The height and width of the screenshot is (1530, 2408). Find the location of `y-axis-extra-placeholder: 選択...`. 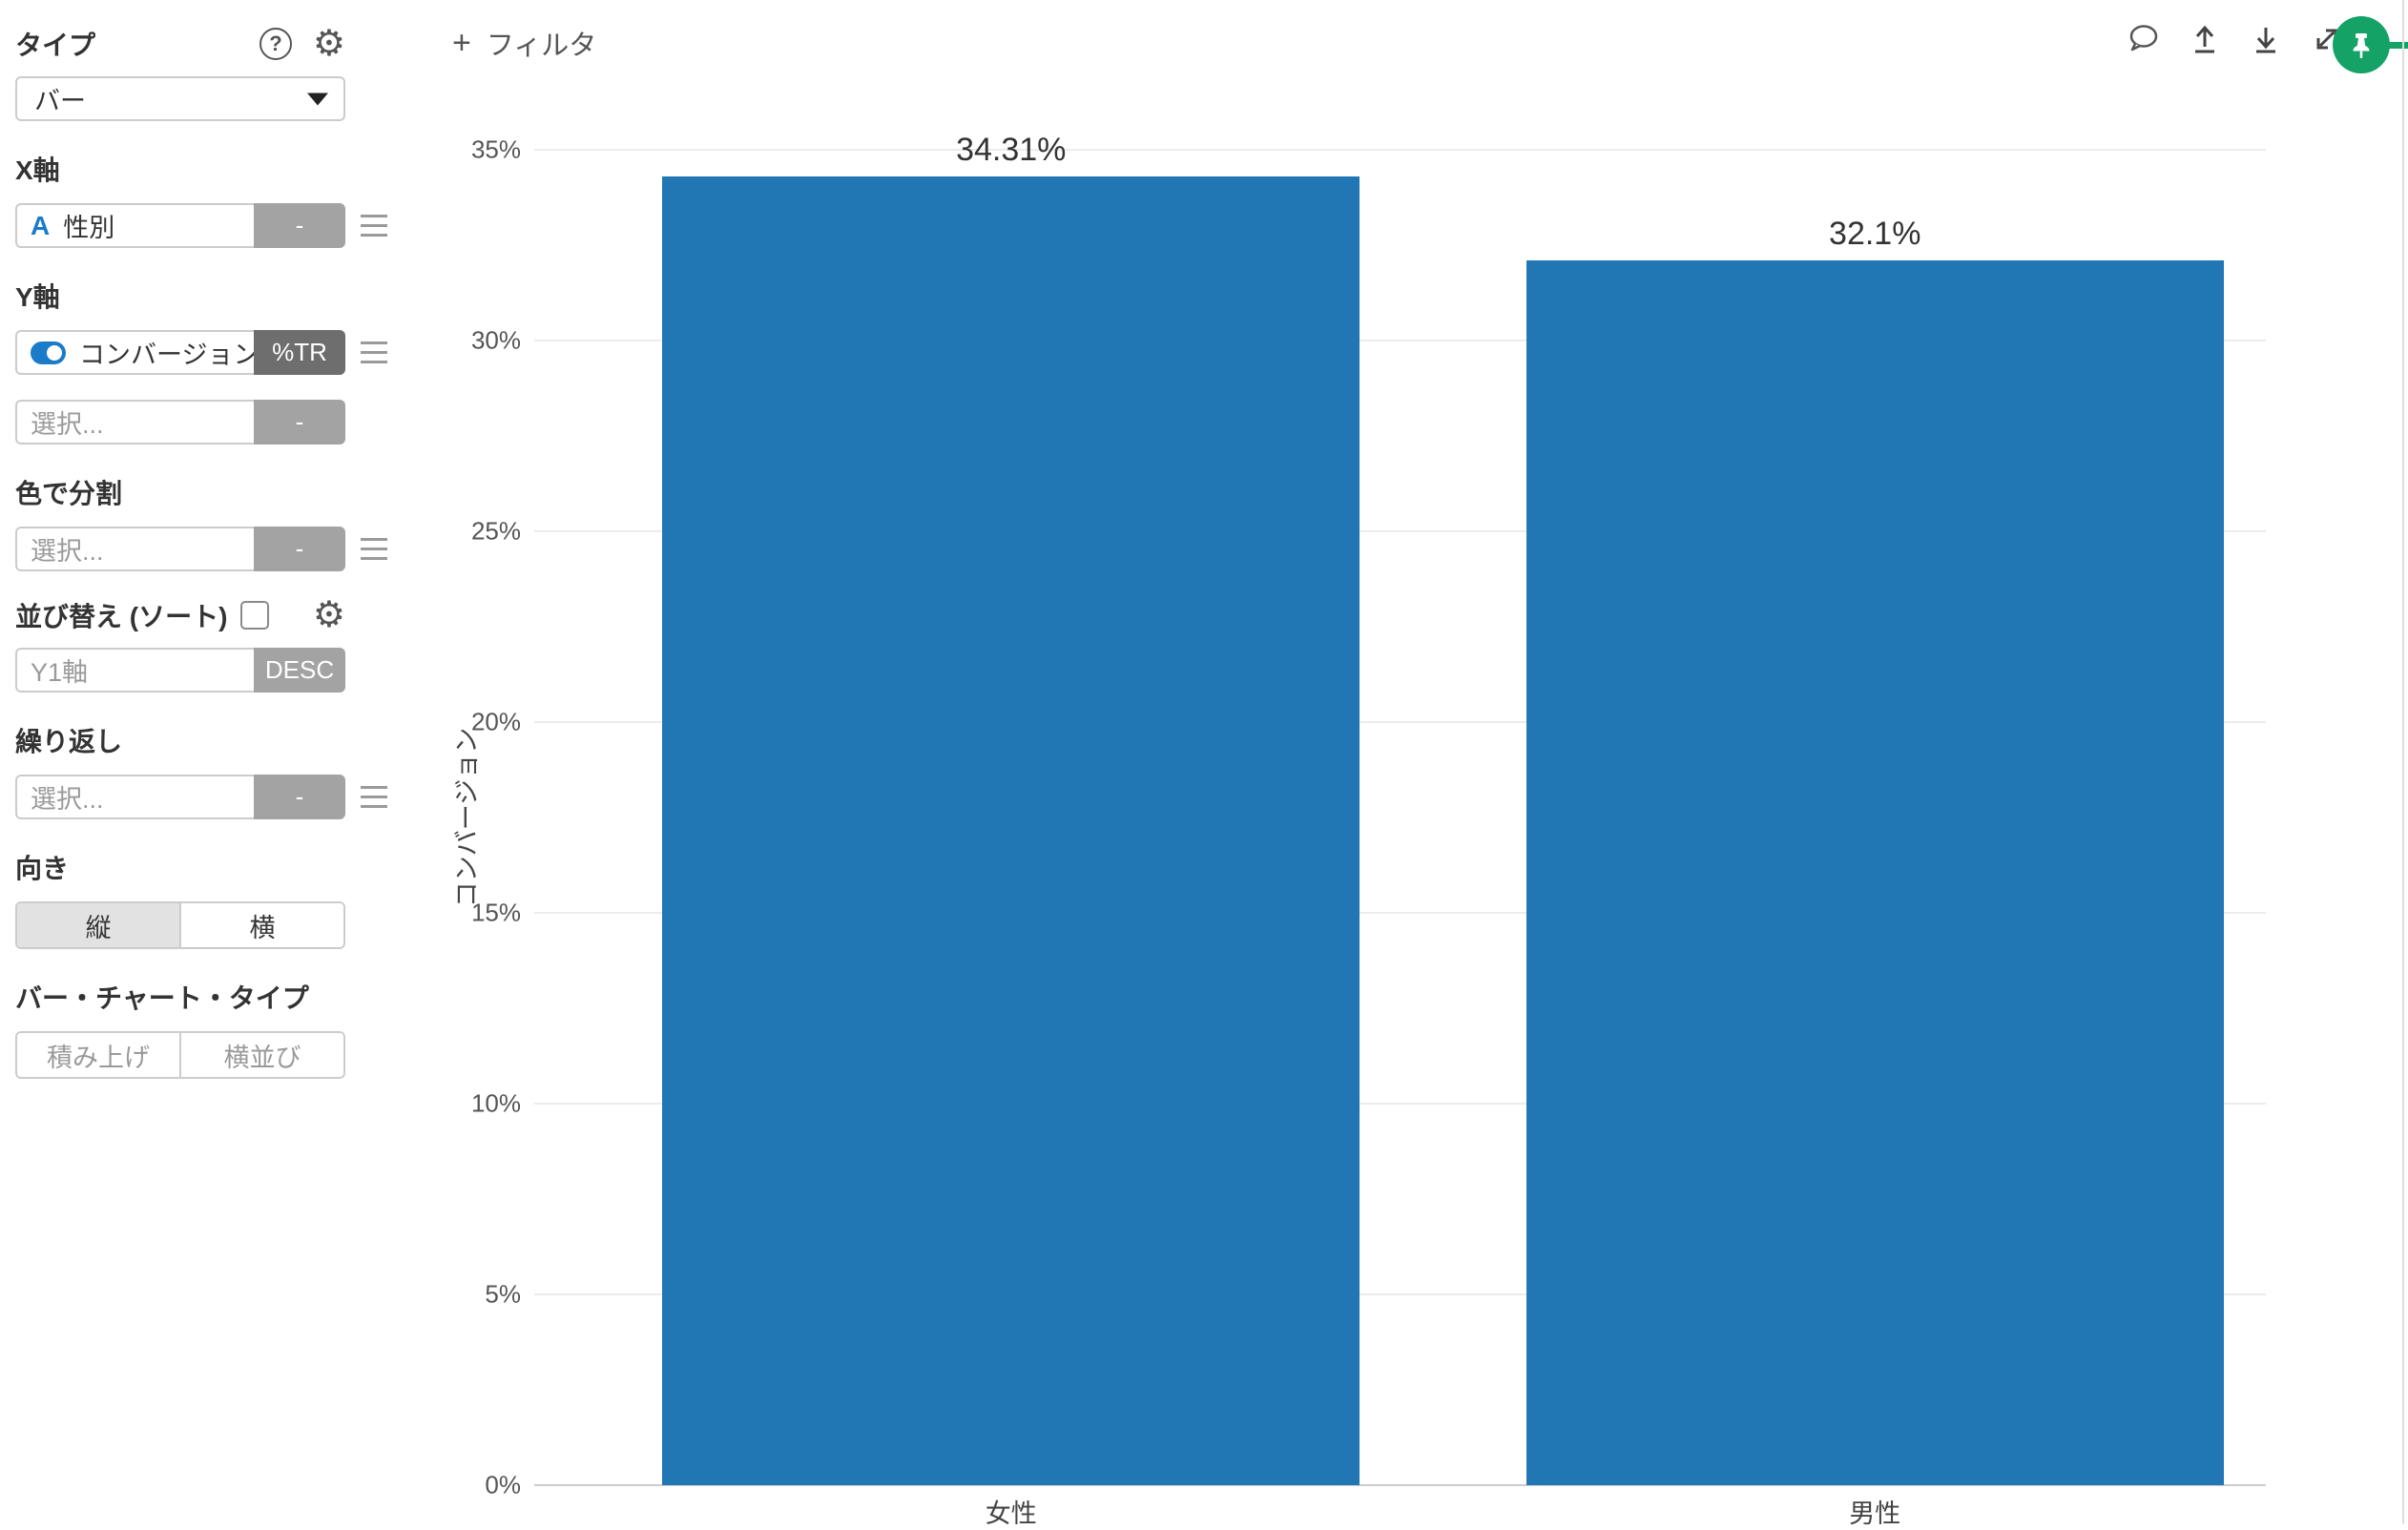

y-axis-extra-placeholder: 選択... is located at coordinates (67, 425).